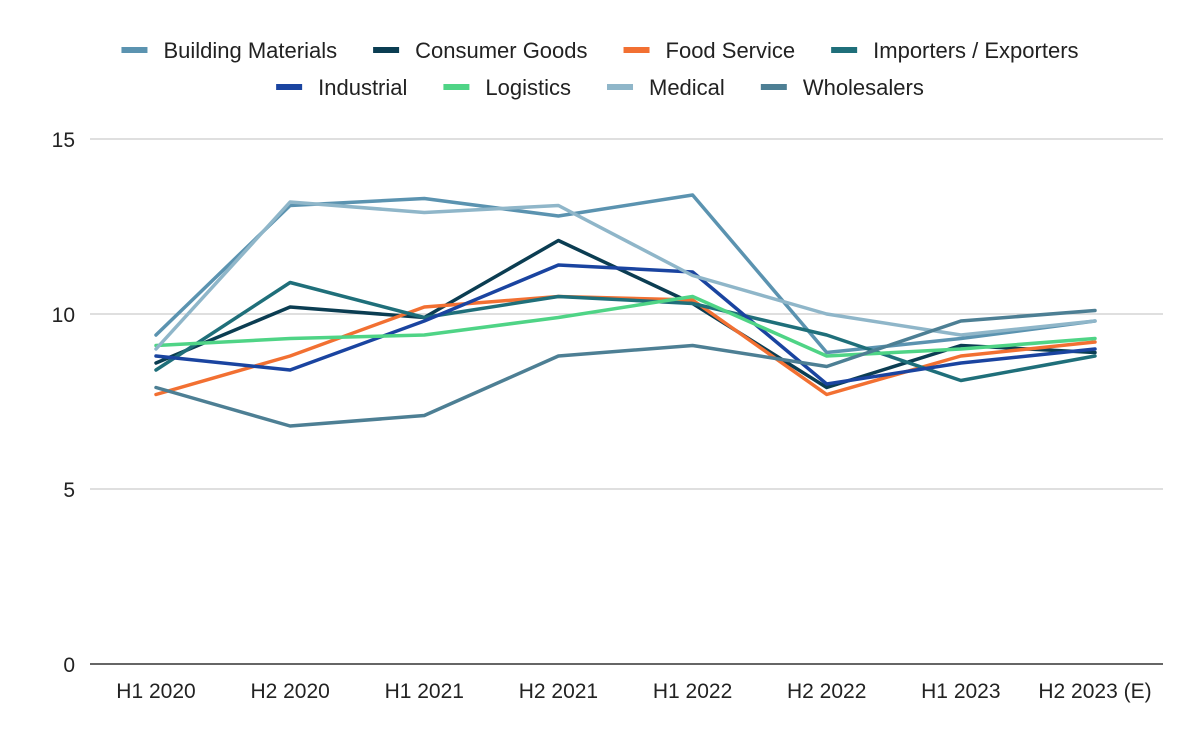 Image resolution: width=1200 pixels, height=742 pixels. I want to click on x-tick-label: H2 2022, so click(826, 691).